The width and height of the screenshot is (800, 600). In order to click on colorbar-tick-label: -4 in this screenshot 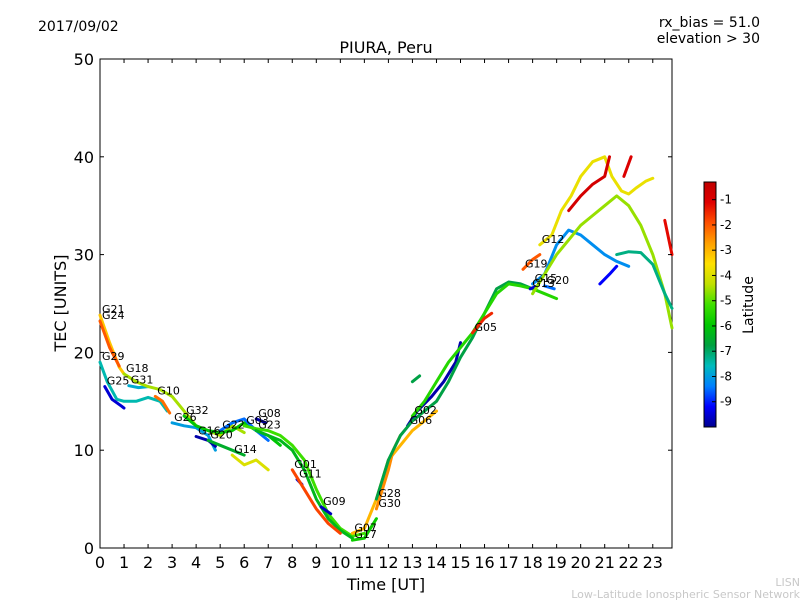, I will do `click(726, 275)`.